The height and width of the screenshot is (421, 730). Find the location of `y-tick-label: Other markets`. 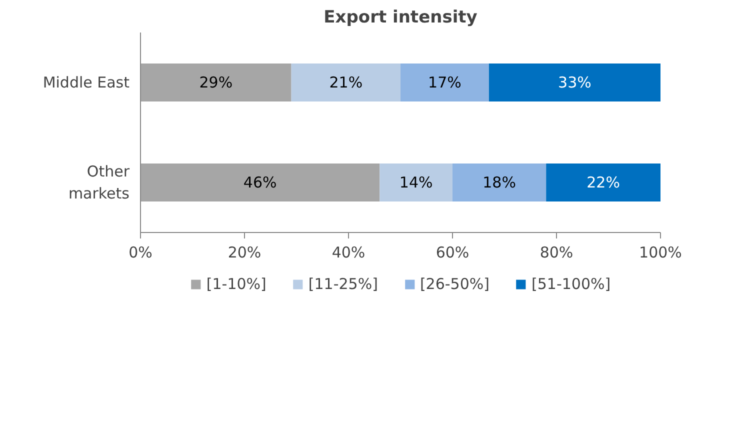

y-tick-label: Other markets is located at coordinates (99, 182).